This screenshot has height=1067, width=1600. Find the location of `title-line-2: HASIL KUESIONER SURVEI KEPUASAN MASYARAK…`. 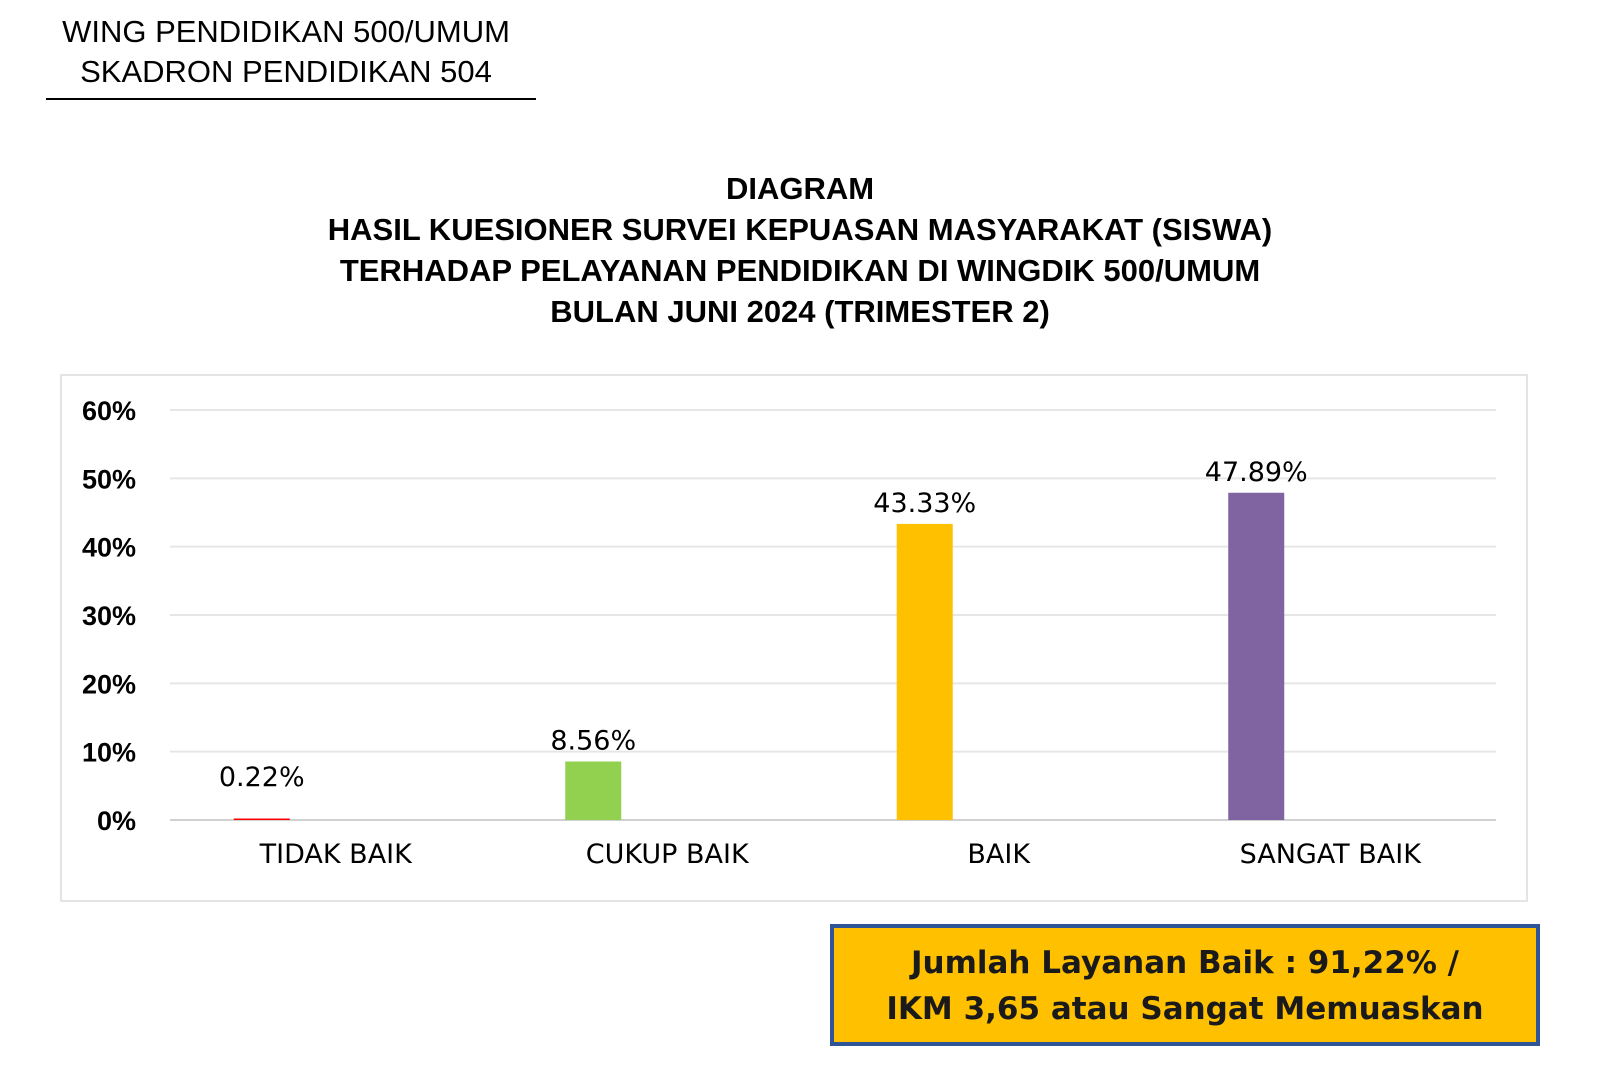

title-line-2: HASIL KUESIONER SURVEI KEPUASAN MASYARAK… is located at coordinates (800, 229).